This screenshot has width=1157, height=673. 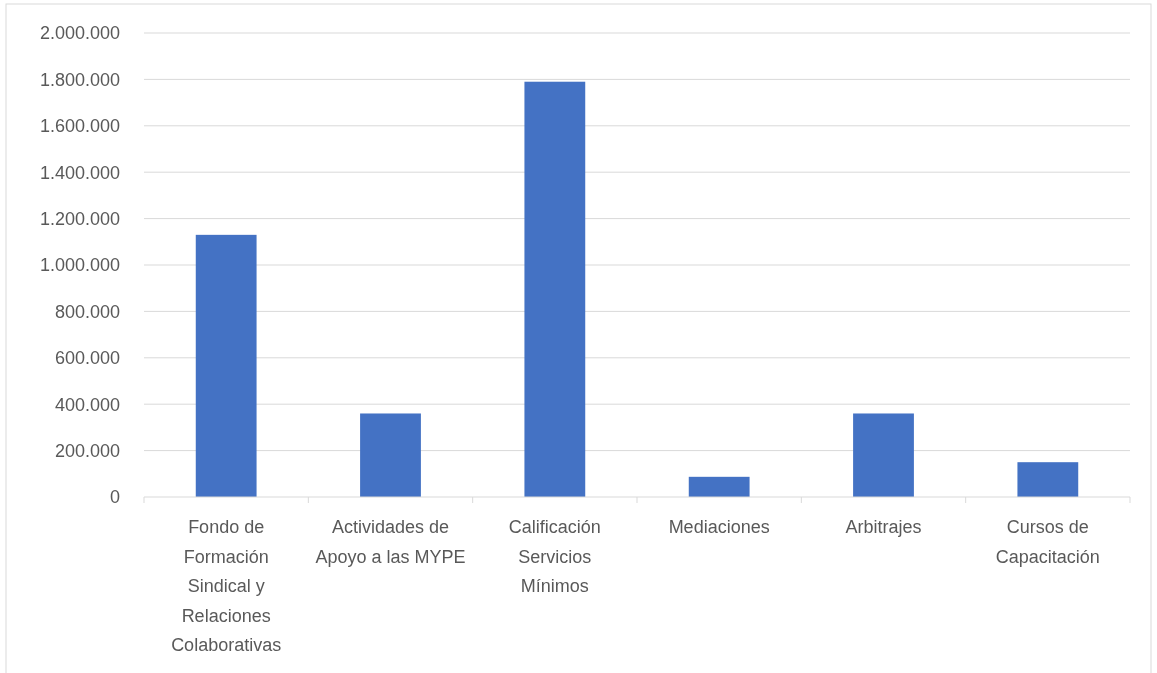 I want to click on y-tick-label: 400.000, so click(x=87, y=404).